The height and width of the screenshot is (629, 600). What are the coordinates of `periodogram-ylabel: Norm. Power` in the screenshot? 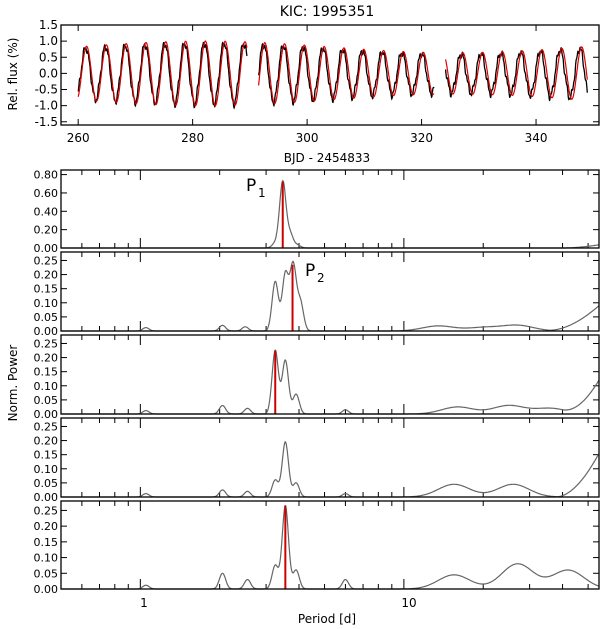 It's located at (13, 383).